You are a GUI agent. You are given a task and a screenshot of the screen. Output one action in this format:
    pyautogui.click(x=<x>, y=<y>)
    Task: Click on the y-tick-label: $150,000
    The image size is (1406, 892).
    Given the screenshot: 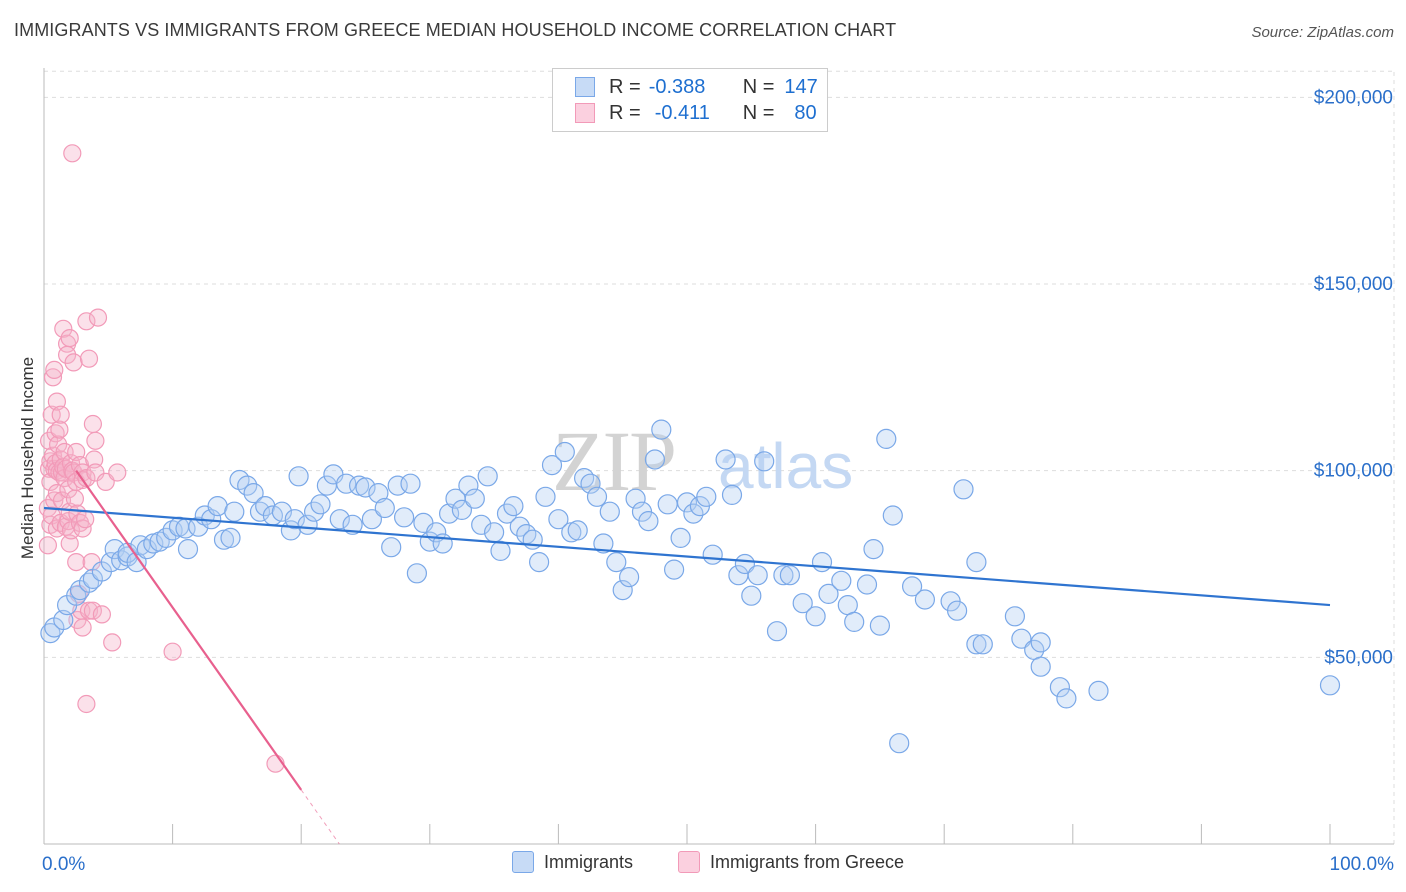 What is the action you would take?
    pyautogui.click(x=1353, y=284)
    